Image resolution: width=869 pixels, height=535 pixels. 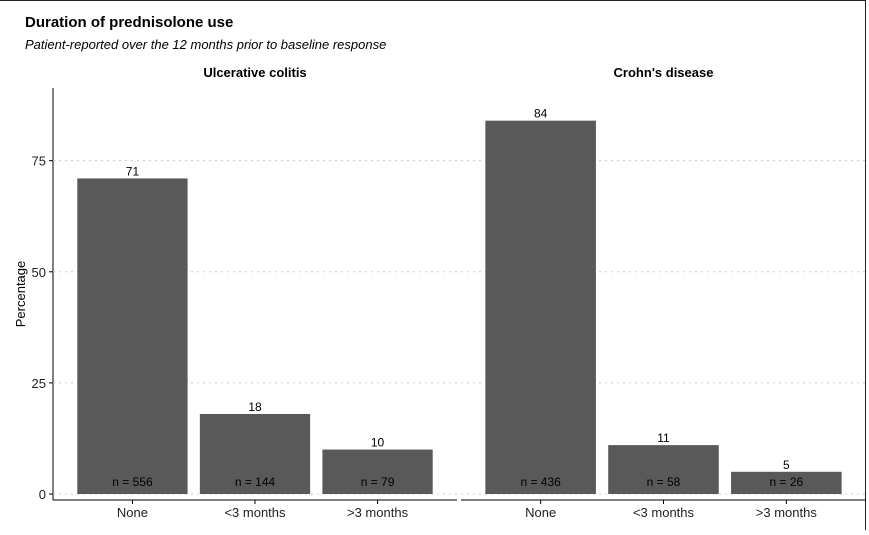 I want to click on bar-n-label: n = 79, so click(x=378, y=482).